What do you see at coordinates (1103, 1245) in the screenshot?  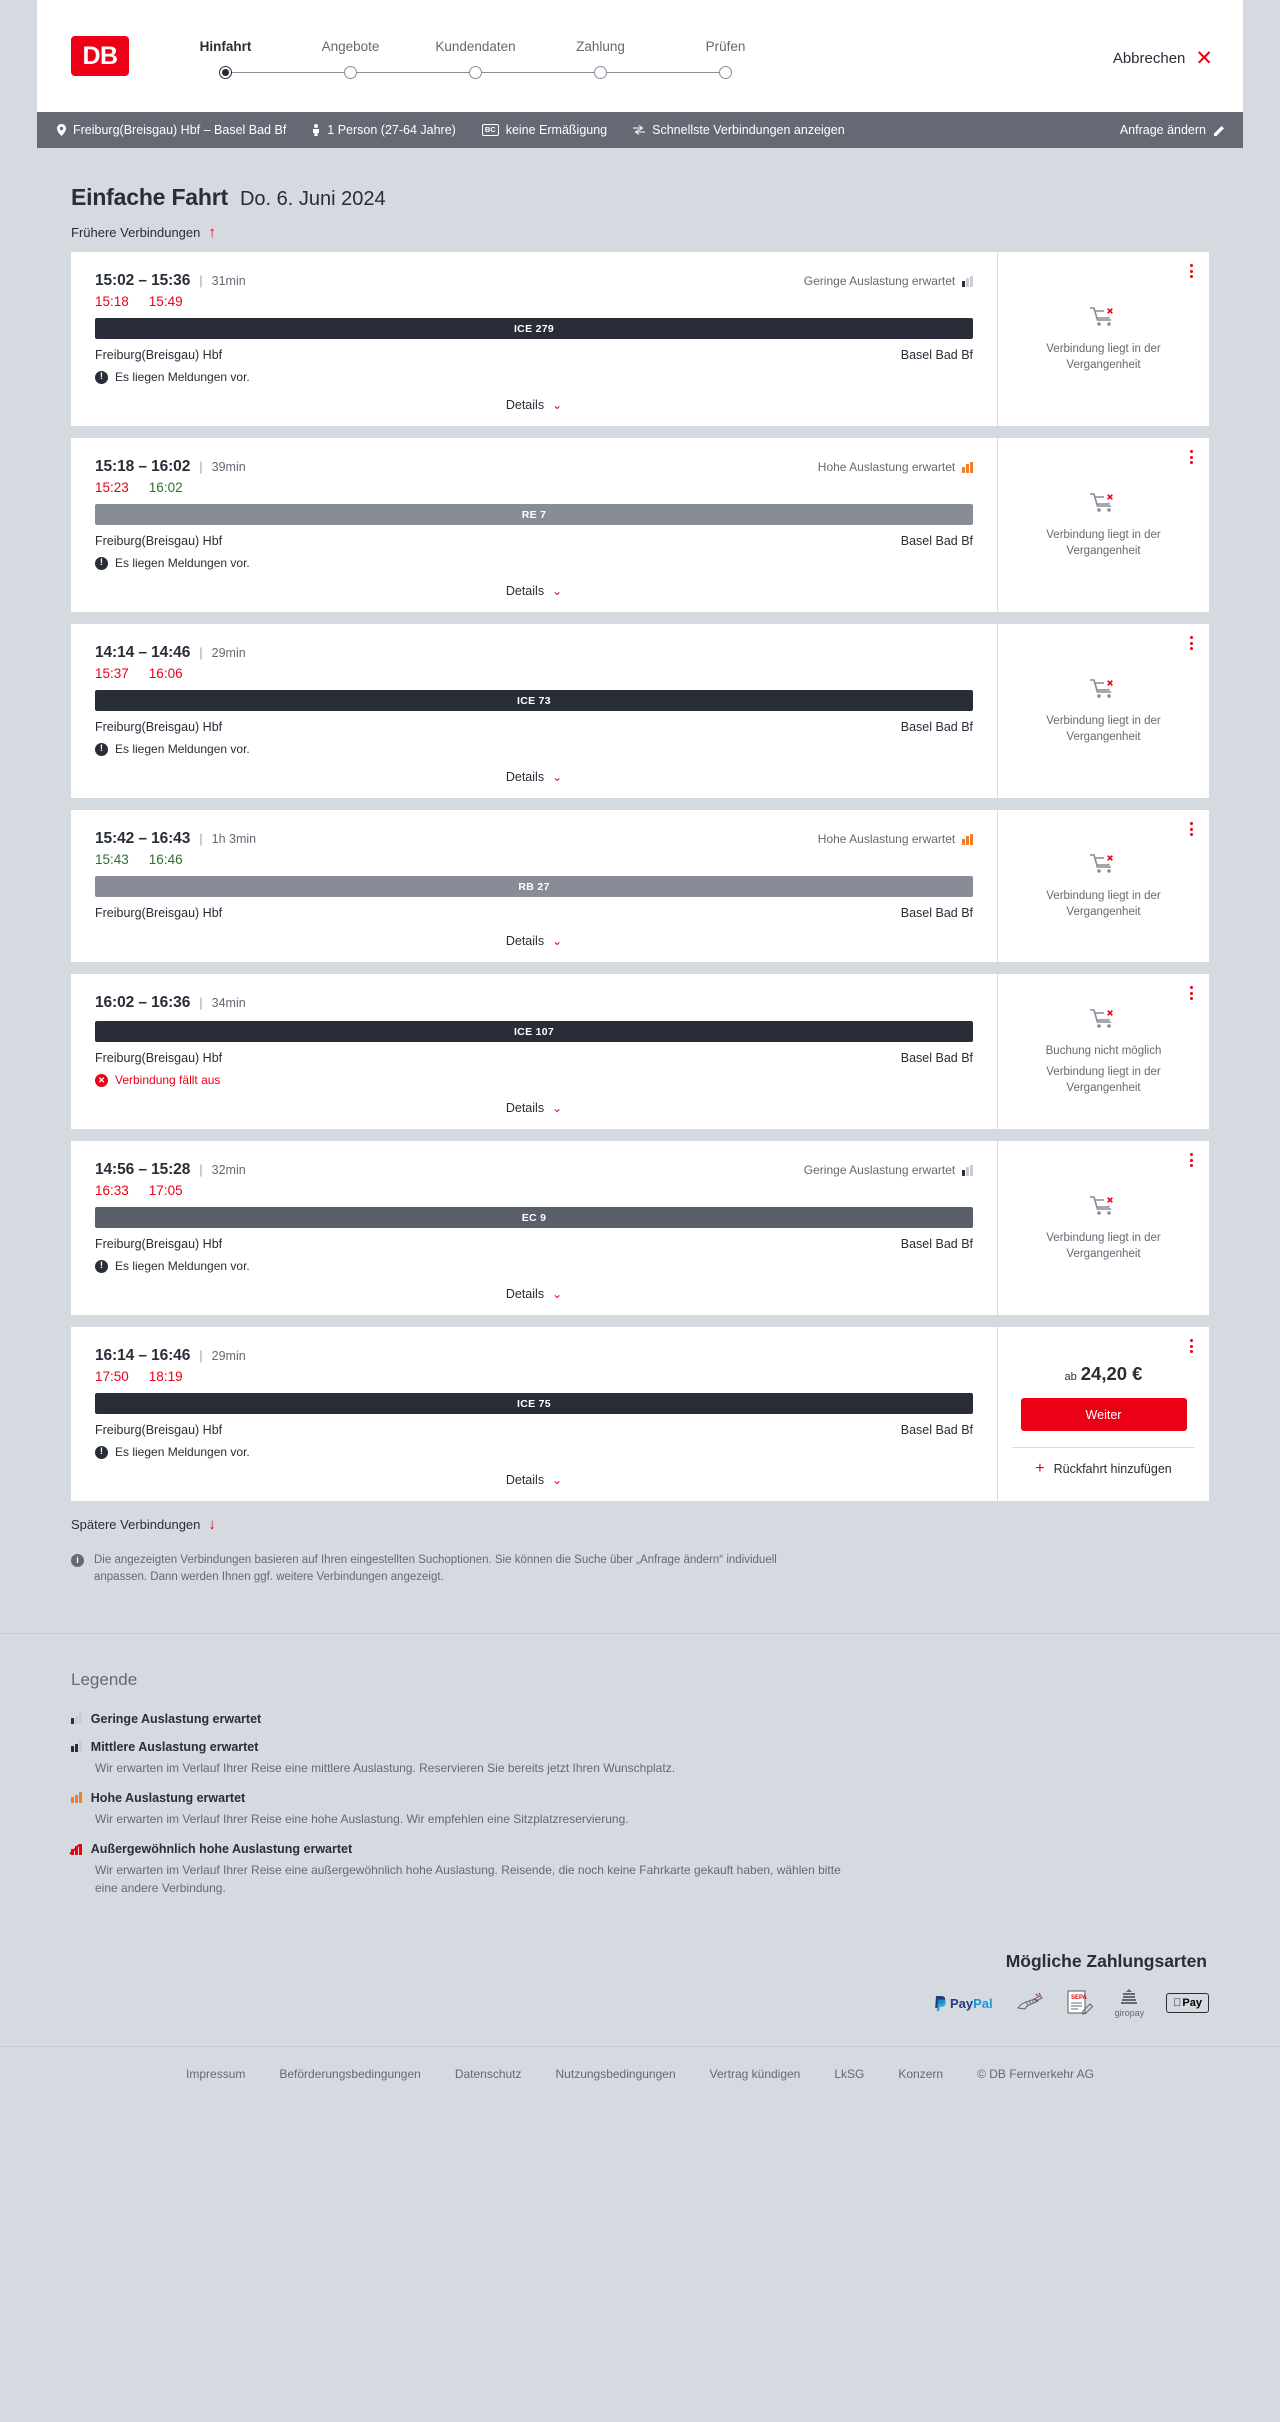 I see `unavailable-message: Verbindung liegt in der Vergangenheit` at bounding box center [1103, 1245].